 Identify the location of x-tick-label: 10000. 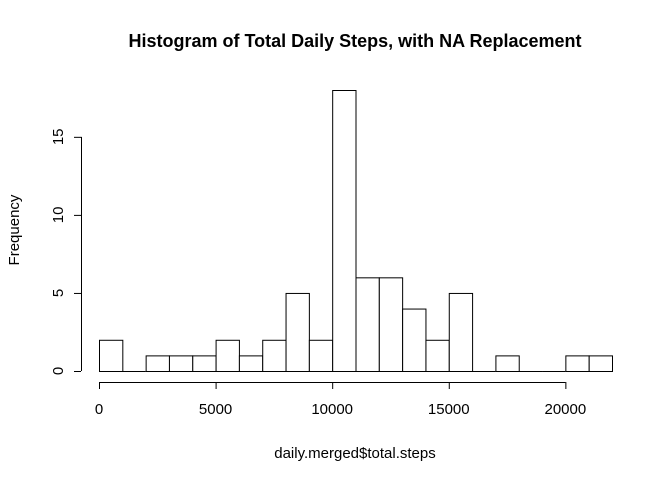
(332, 409).